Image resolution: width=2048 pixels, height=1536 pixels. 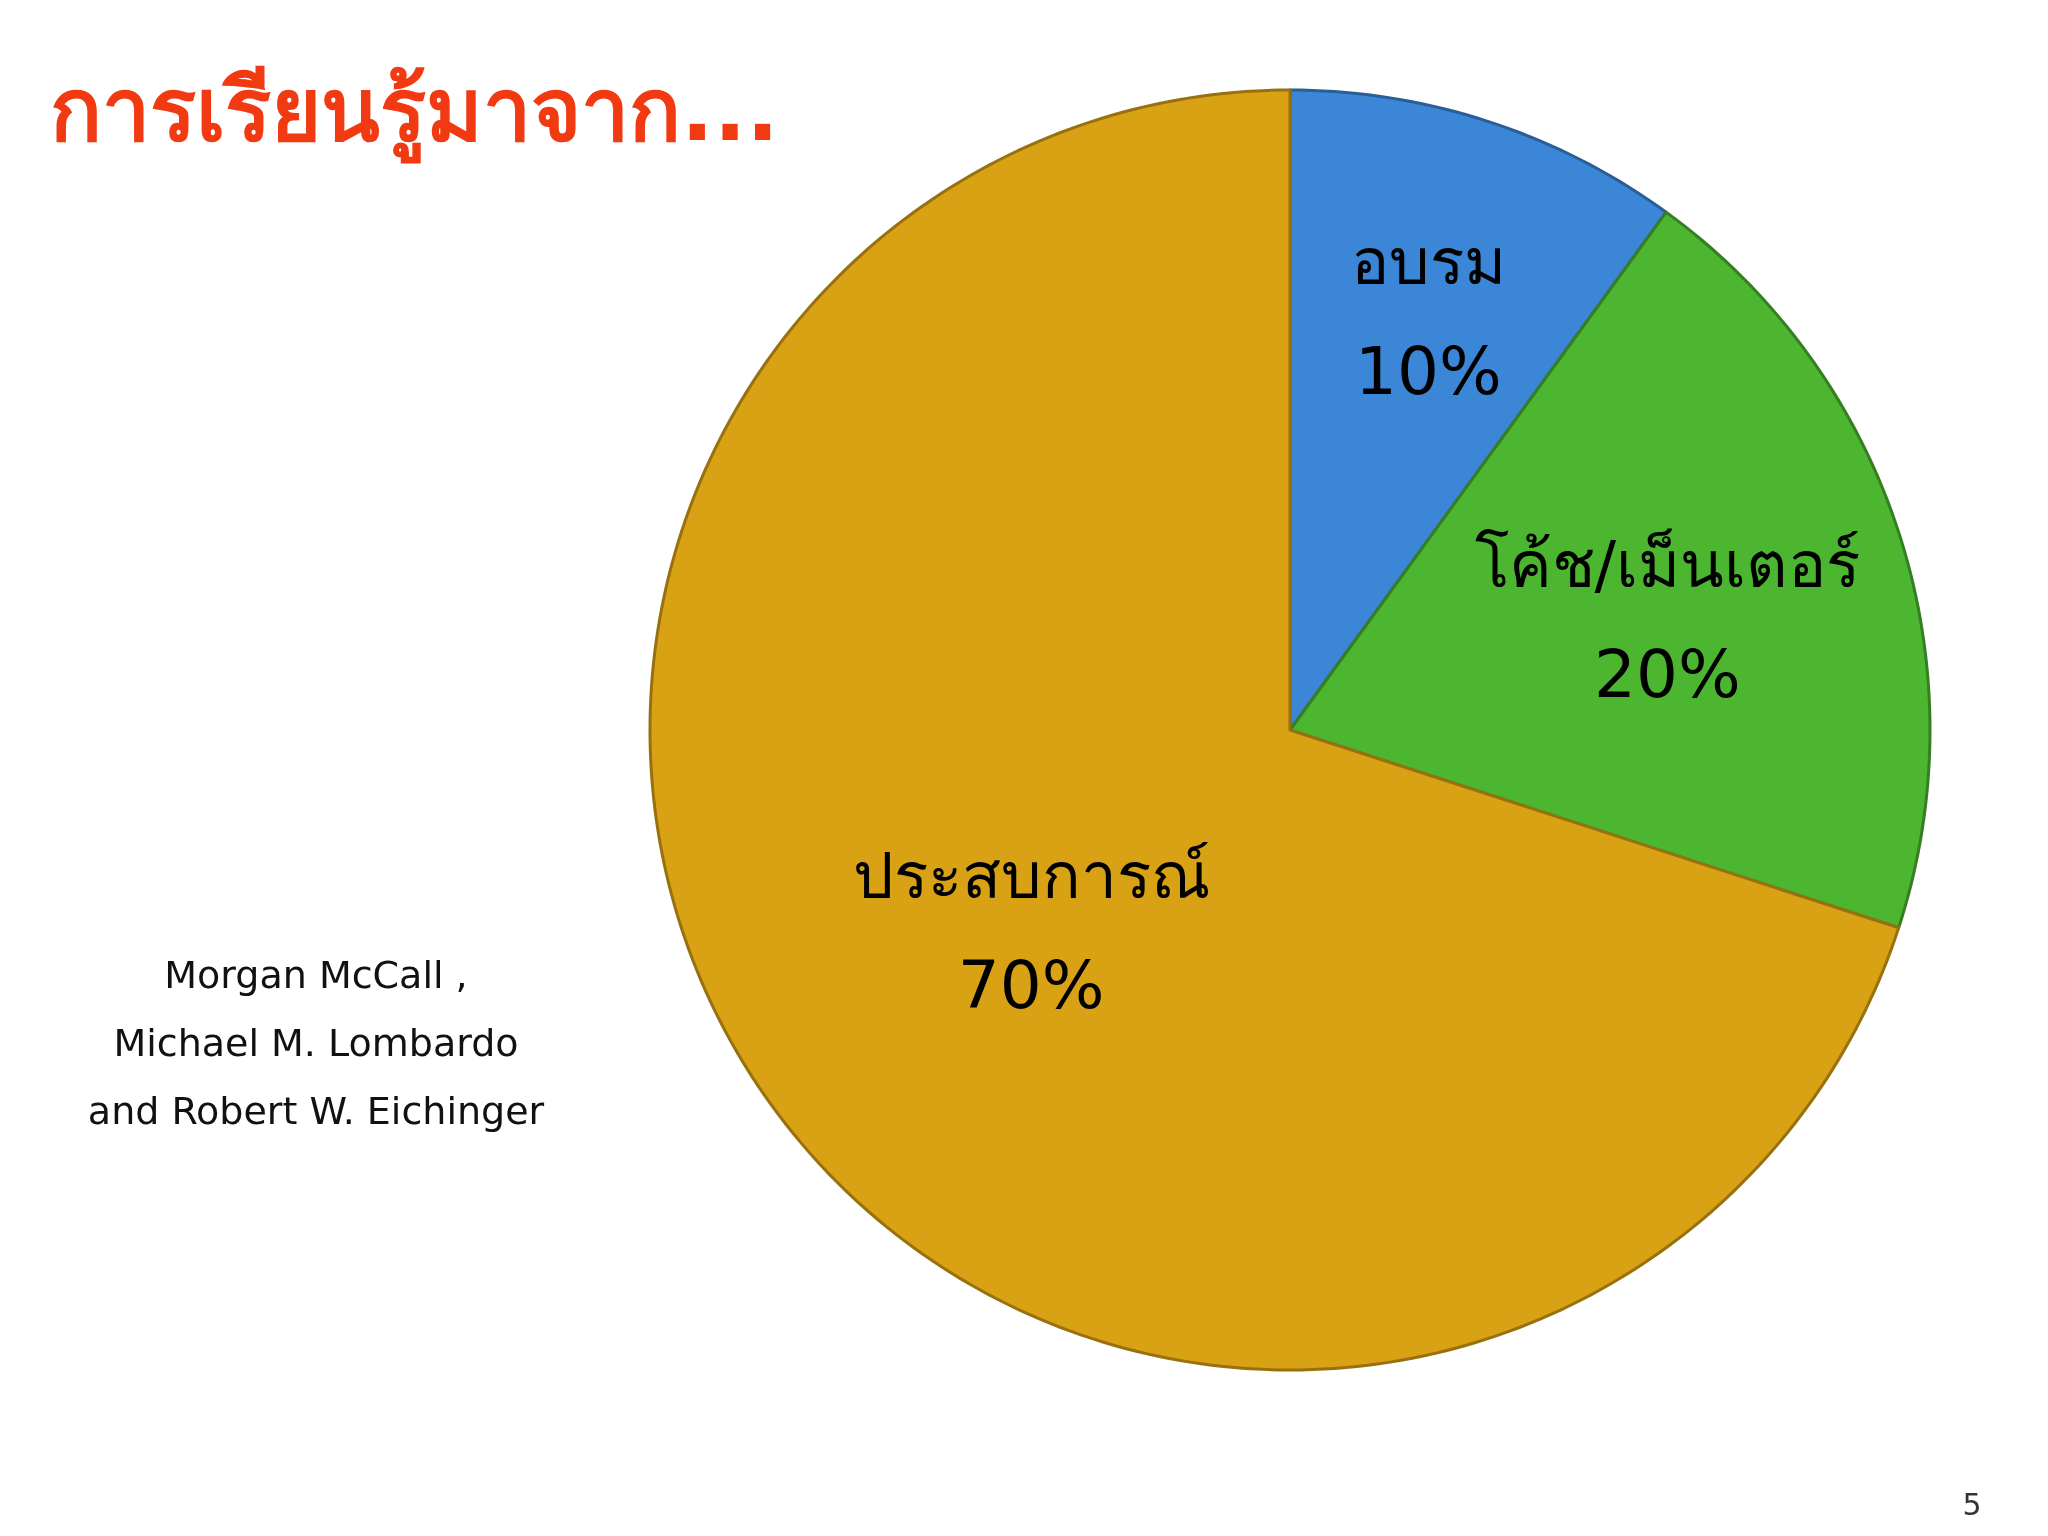 What do you see at coordinates (316, 1043) in the screenshot?
I see `annotation: Morgan McCall , Michael M. Lombardo and Robert W. Eichinger` at bounding box center [316, 1043].